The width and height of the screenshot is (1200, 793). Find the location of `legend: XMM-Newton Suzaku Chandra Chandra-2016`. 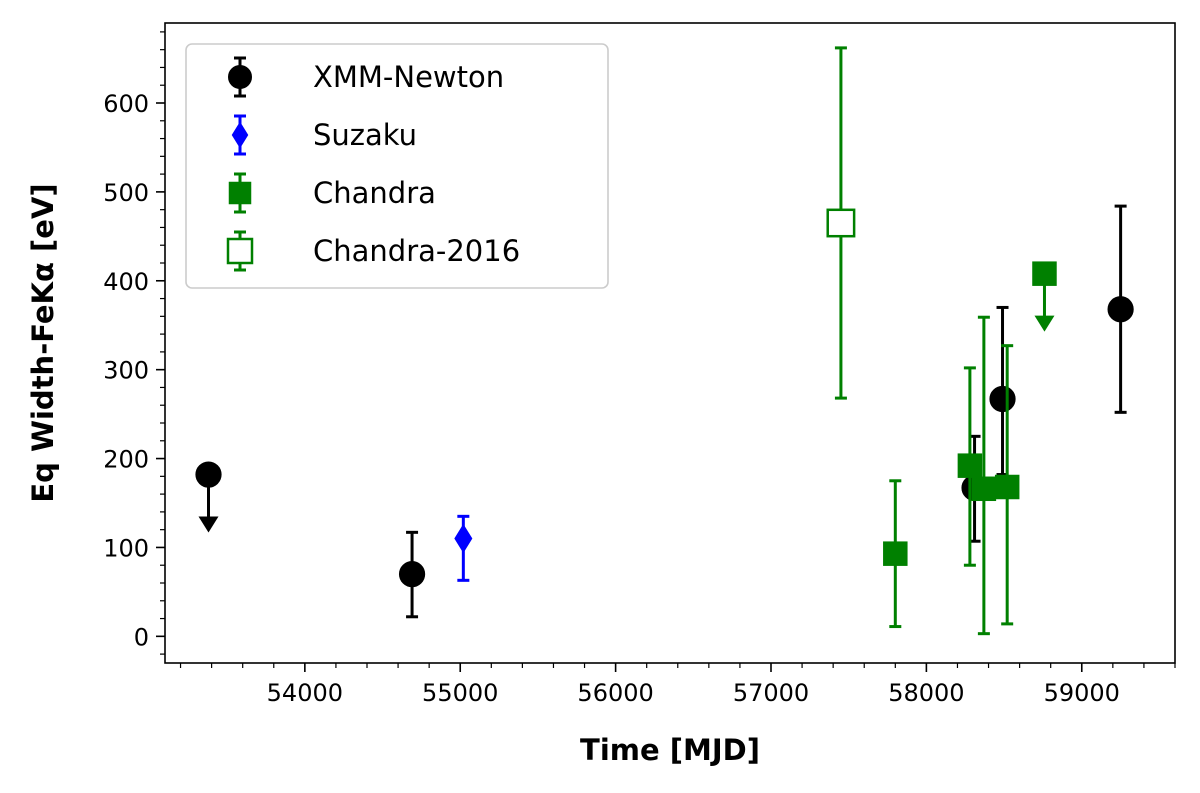

legend: XMM-Newton Suzaku Chandra Chandra-2016 is located at coordinates (397, 166).